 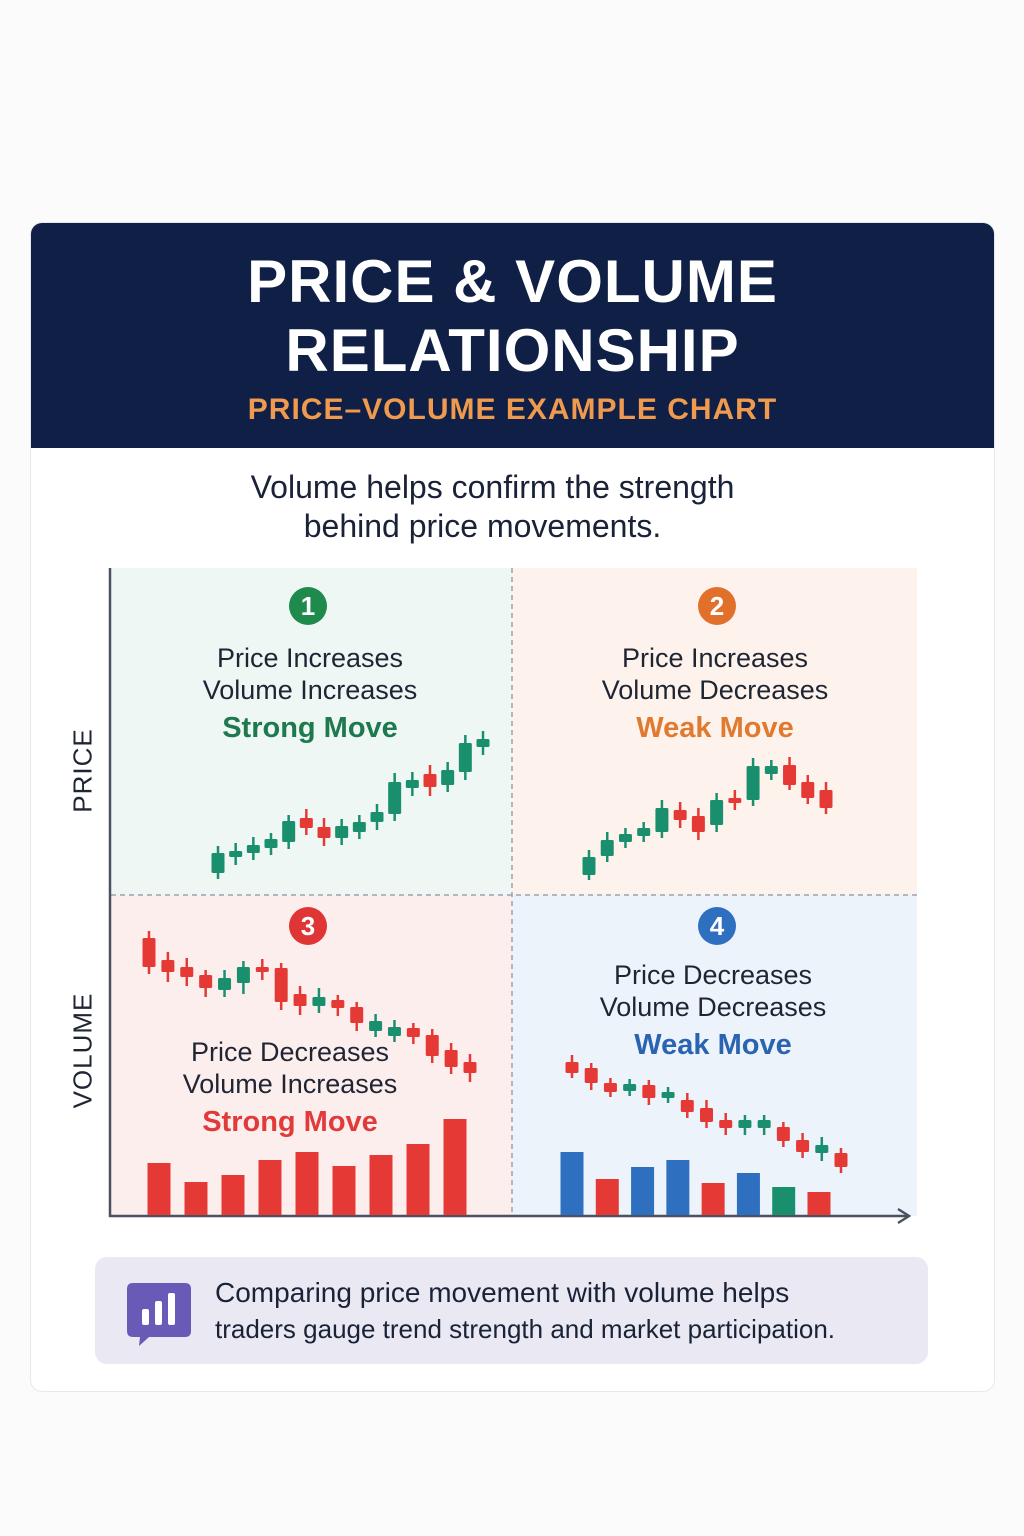 I want to click on intro-line-2: behind price movements., so click(x=482, y=526).